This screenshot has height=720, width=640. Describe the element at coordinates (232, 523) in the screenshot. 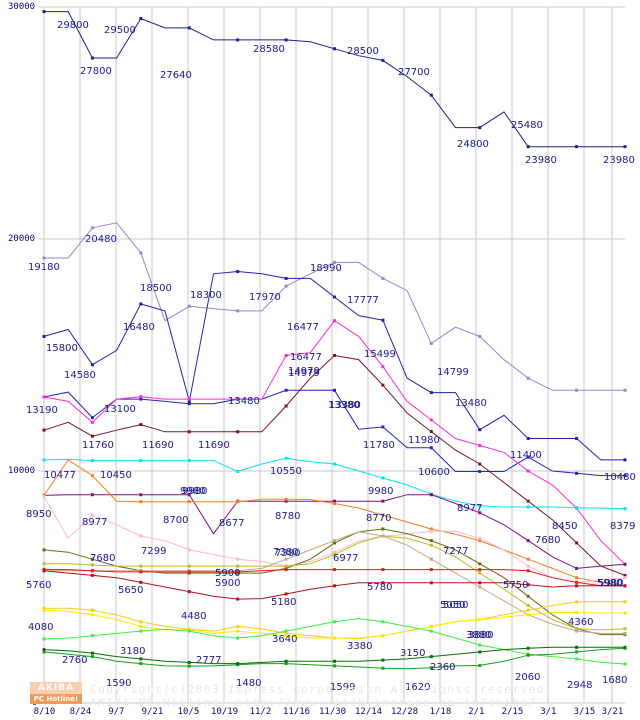

I see `data-point-label: 8677` at that location.